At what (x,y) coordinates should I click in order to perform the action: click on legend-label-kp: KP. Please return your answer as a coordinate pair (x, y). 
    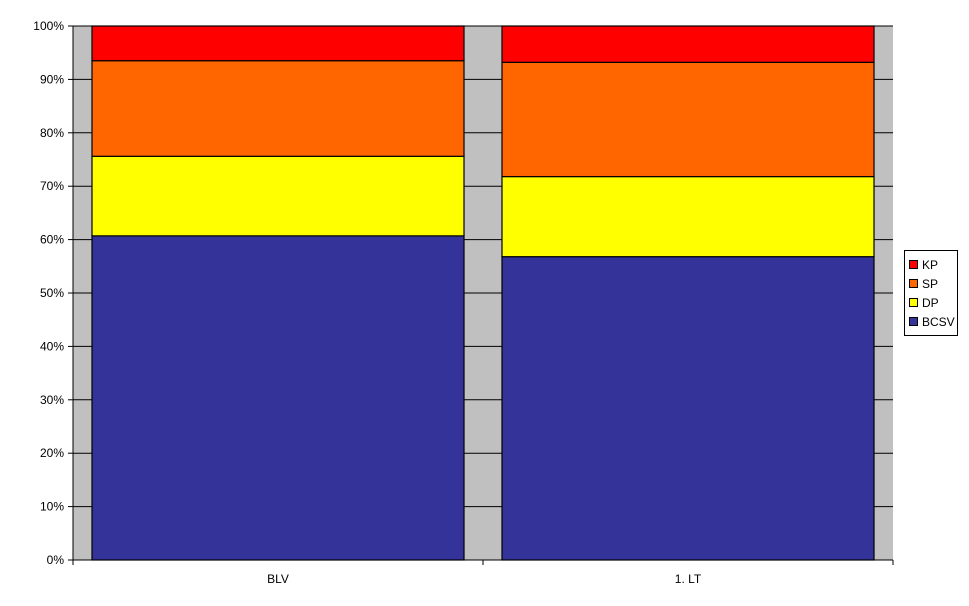
    Looking at the image, I should click on (930, 264).